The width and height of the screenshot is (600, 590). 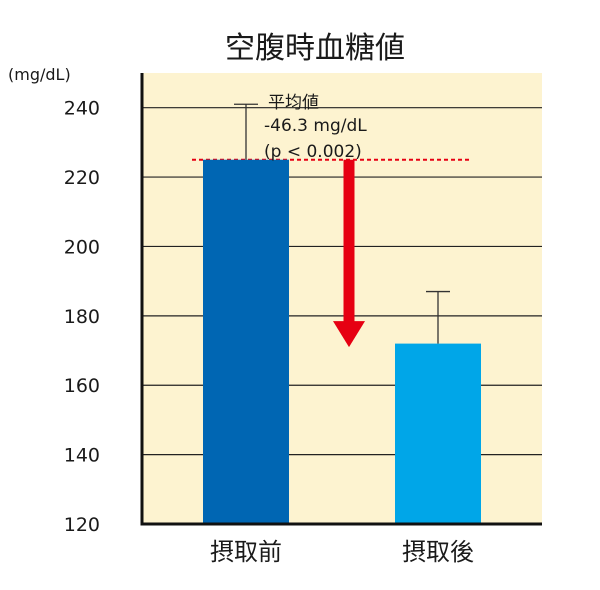 I want to click on y-axis-ticks: 120 140 160 180 200 220 240, so click(x=82, y=317).